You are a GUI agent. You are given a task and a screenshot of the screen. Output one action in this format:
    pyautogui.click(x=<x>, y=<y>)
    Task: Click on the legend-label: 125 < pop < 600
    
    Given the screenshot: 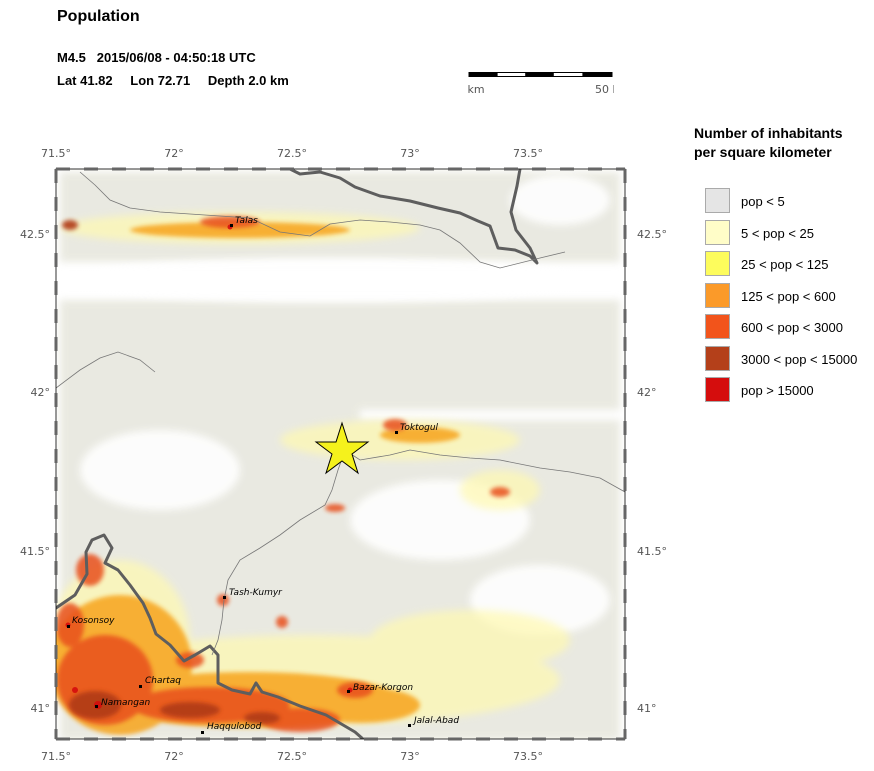 What is the action you would take?
    pyautogui.click(x=788, y=296)
    